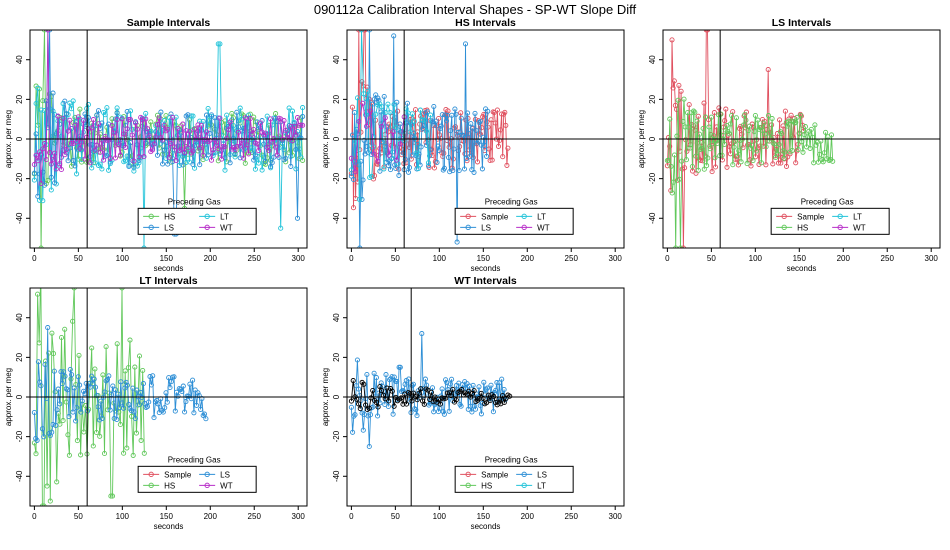  I want to click on y-tick-label: 0, so click(19, 396).